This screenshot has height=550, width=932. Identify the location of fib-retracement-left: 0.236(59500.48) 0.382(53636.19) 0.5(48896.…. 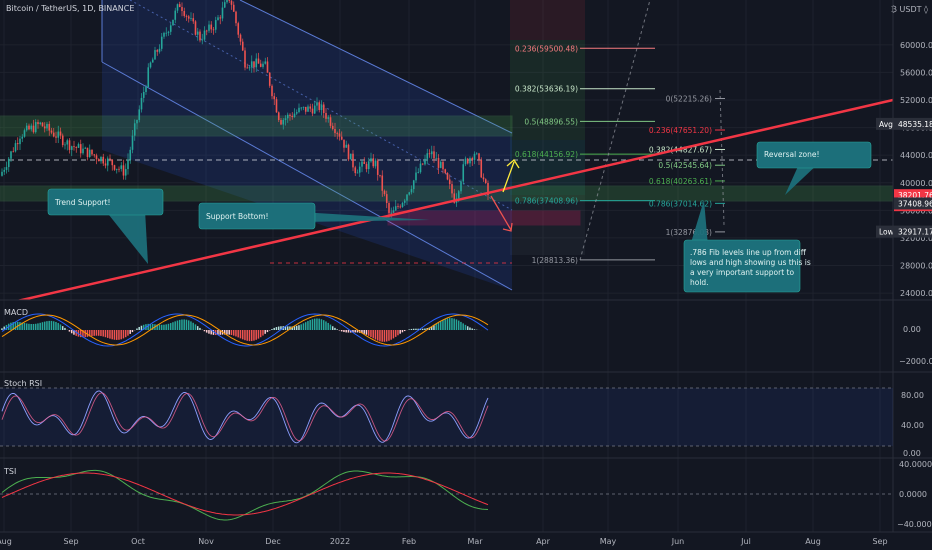
(585, 154).